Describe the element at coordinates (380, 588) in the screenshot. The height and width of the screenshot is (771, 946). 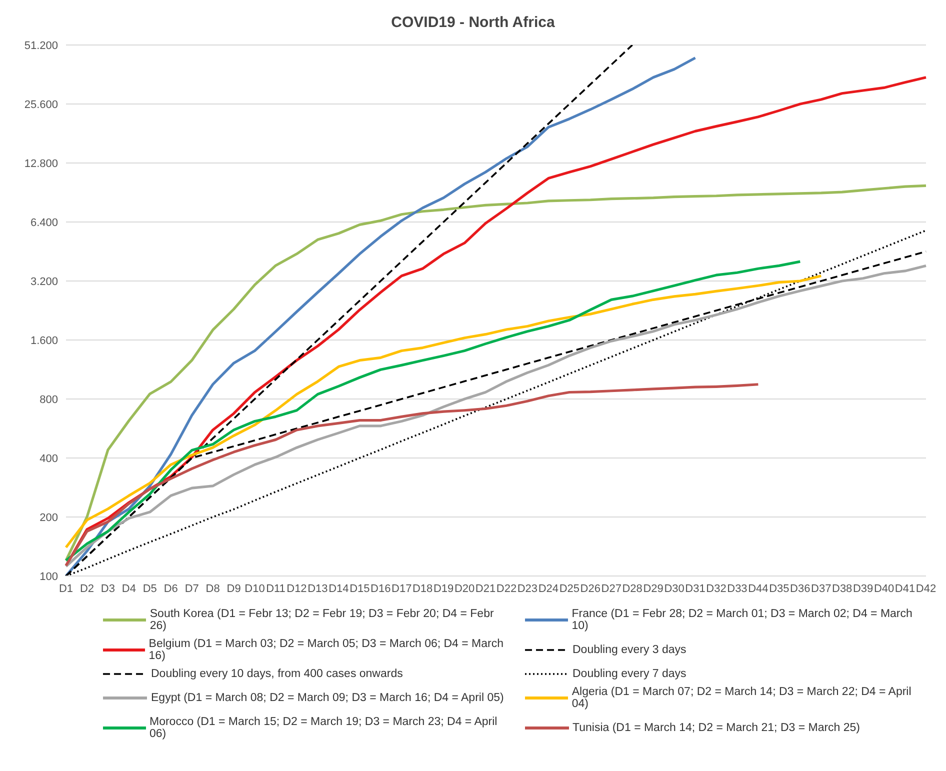
I see `x-tick-label: D16` at that location.